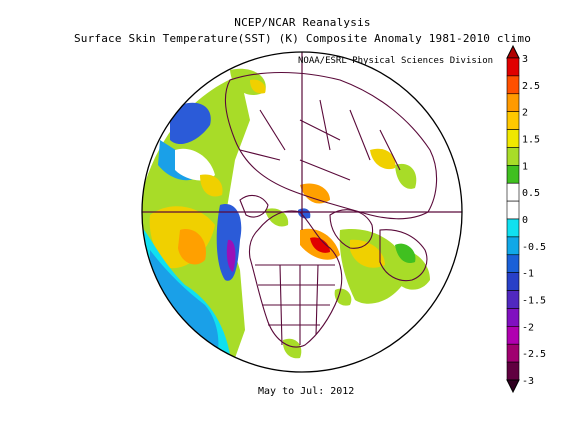 The width and height of the screenshot is (565, 437). Describe the element at coordinates (528, 274) in the screenshot. I see `colorbar-tick-label: -1` at that location.